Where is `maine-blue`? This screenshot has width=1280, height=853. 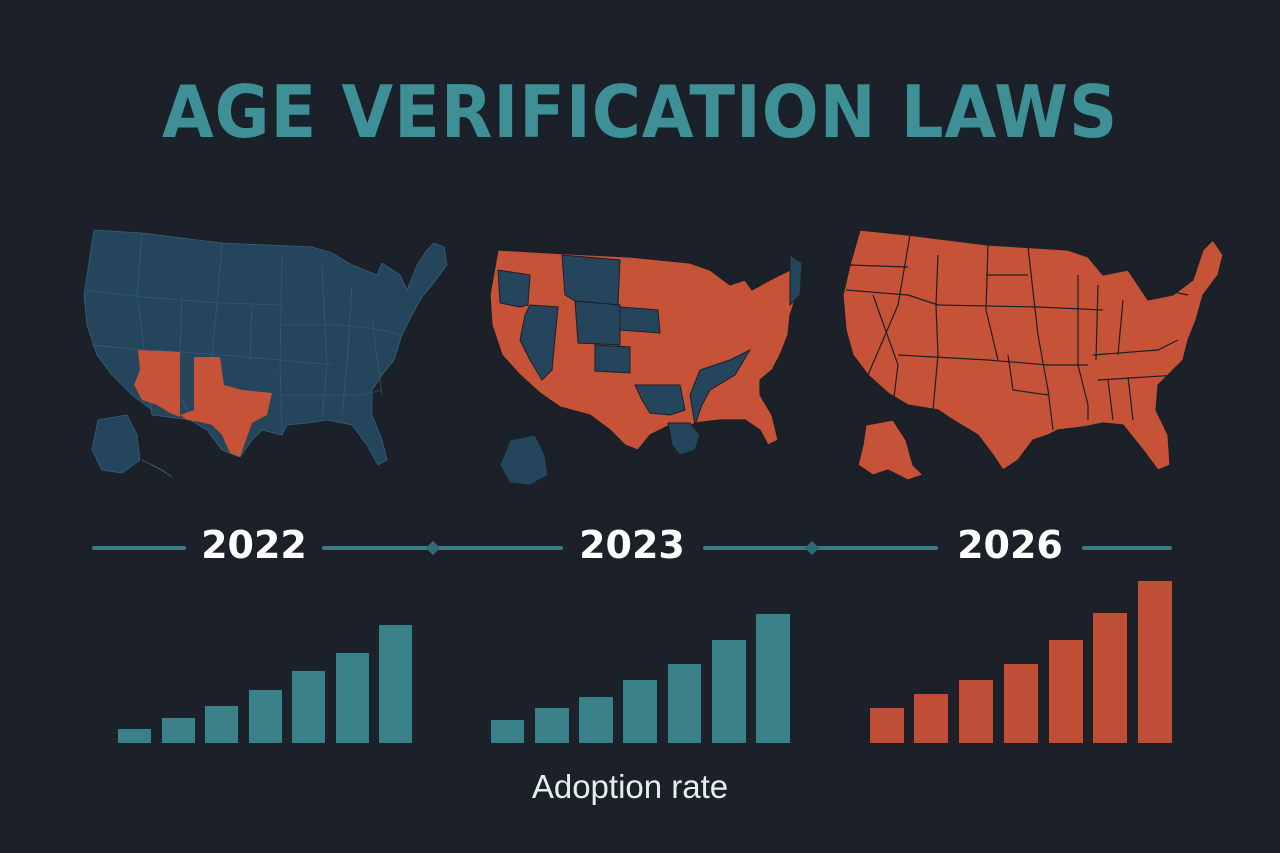
maine-blue is located at coordinates (796, 280).